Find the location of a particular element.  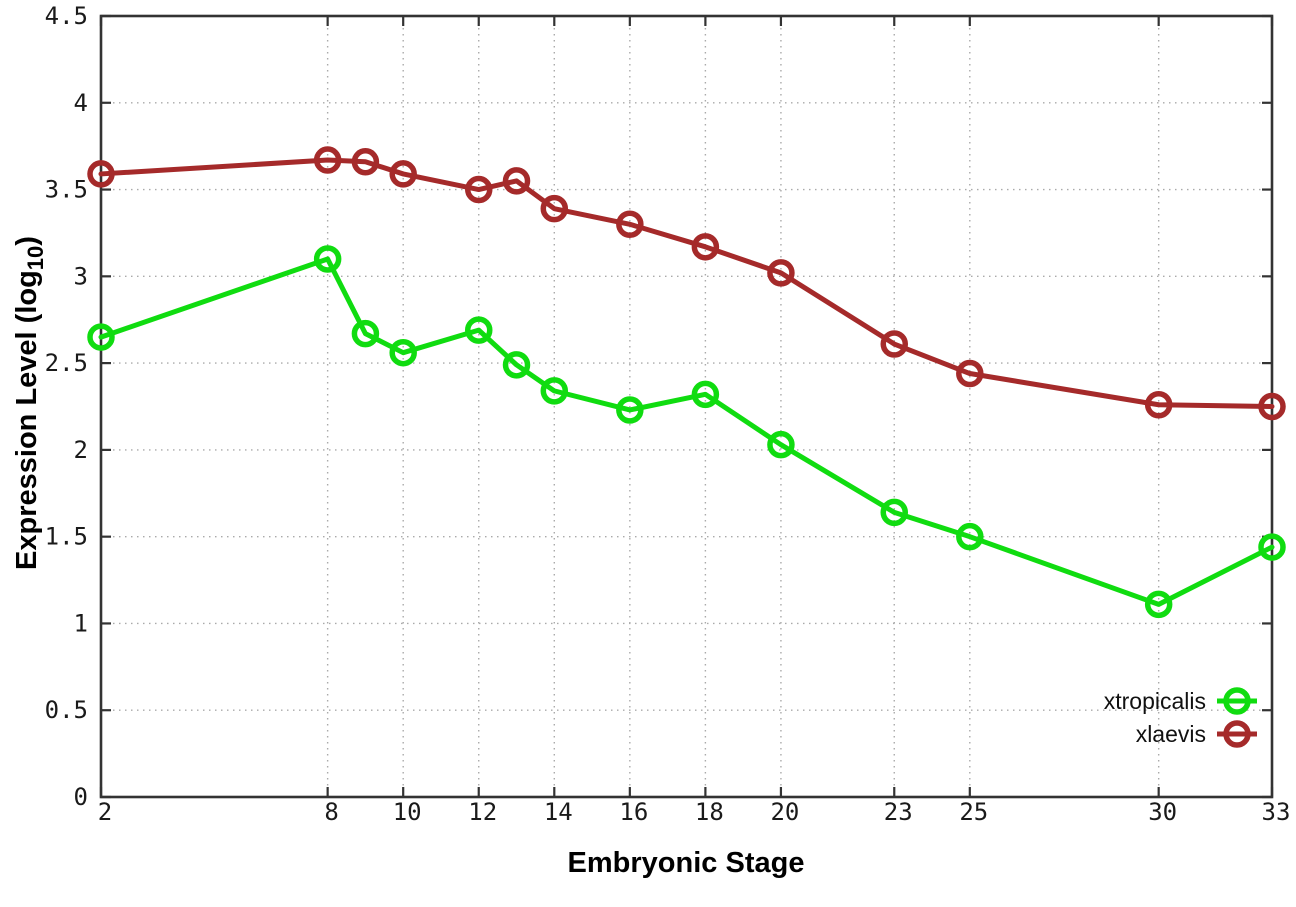

y-axis-title: Expression Level (log10) is located at coordinates (29, 403).